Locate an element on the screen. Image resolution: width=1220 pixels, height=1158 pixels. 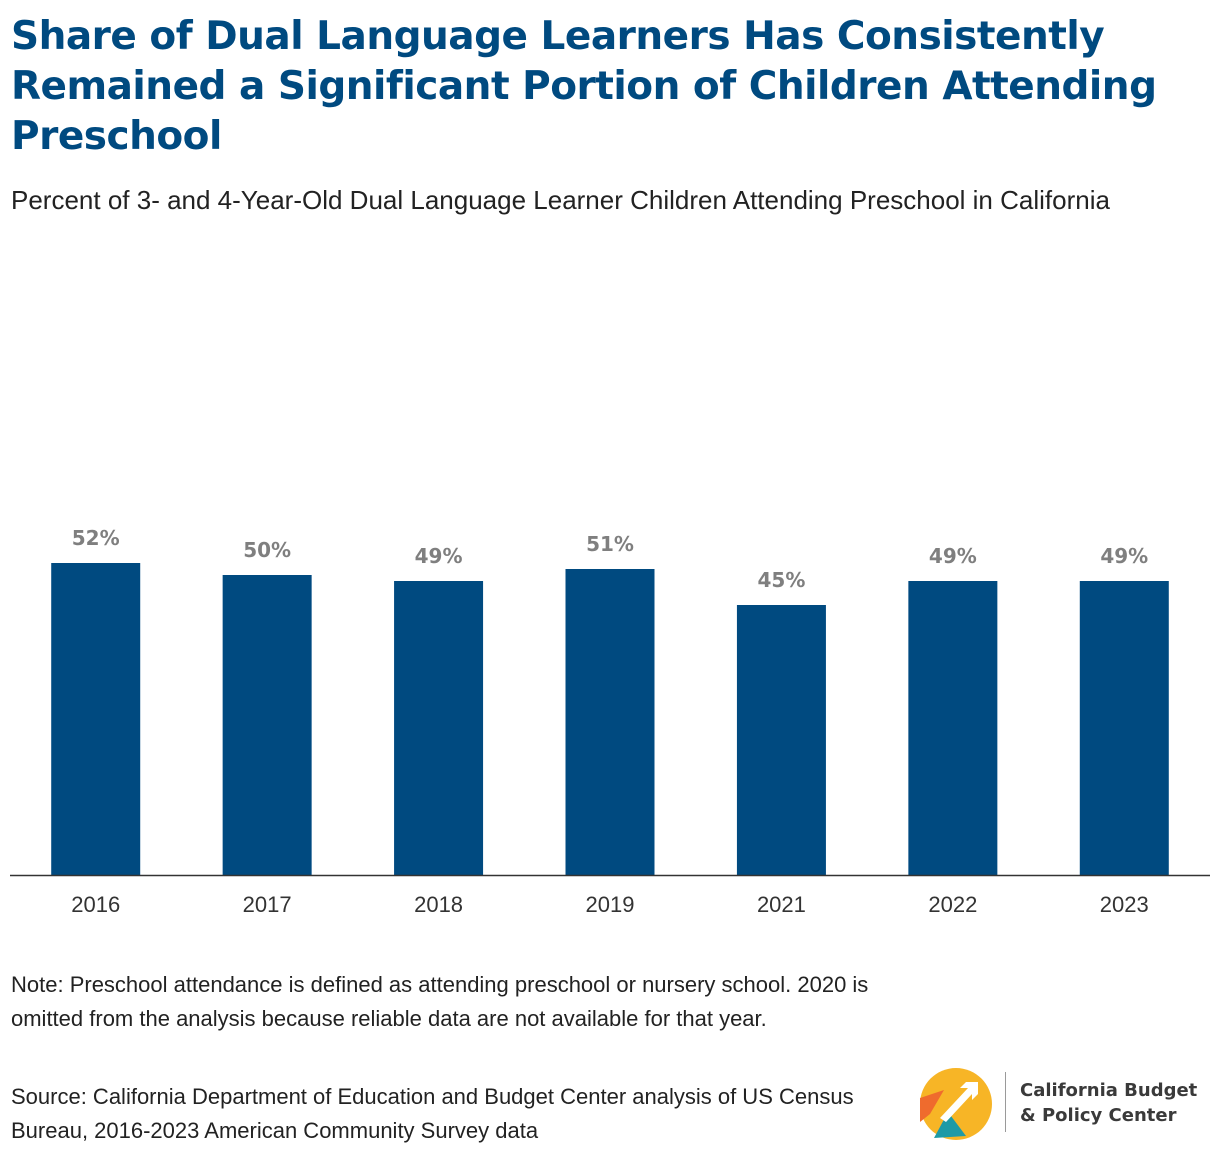
logo-divider is located at coordinates (1005, 1102).